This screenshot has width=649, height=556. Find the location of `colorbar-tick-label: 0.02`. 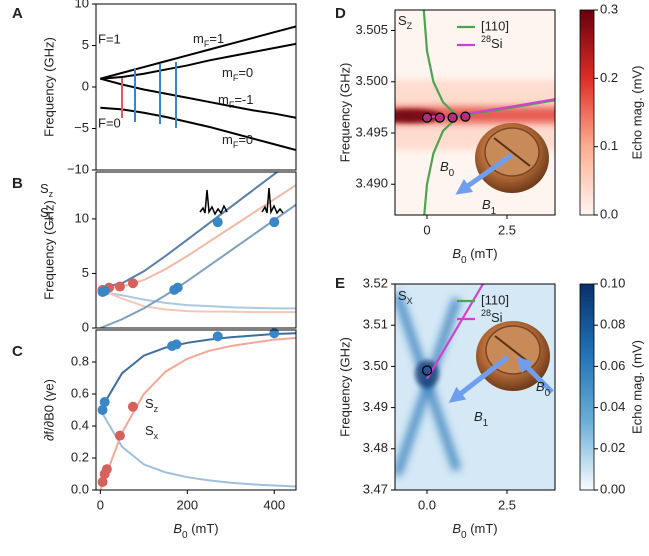

colorbar-tick-label: 0.02 is located at coordinates (612, 447).